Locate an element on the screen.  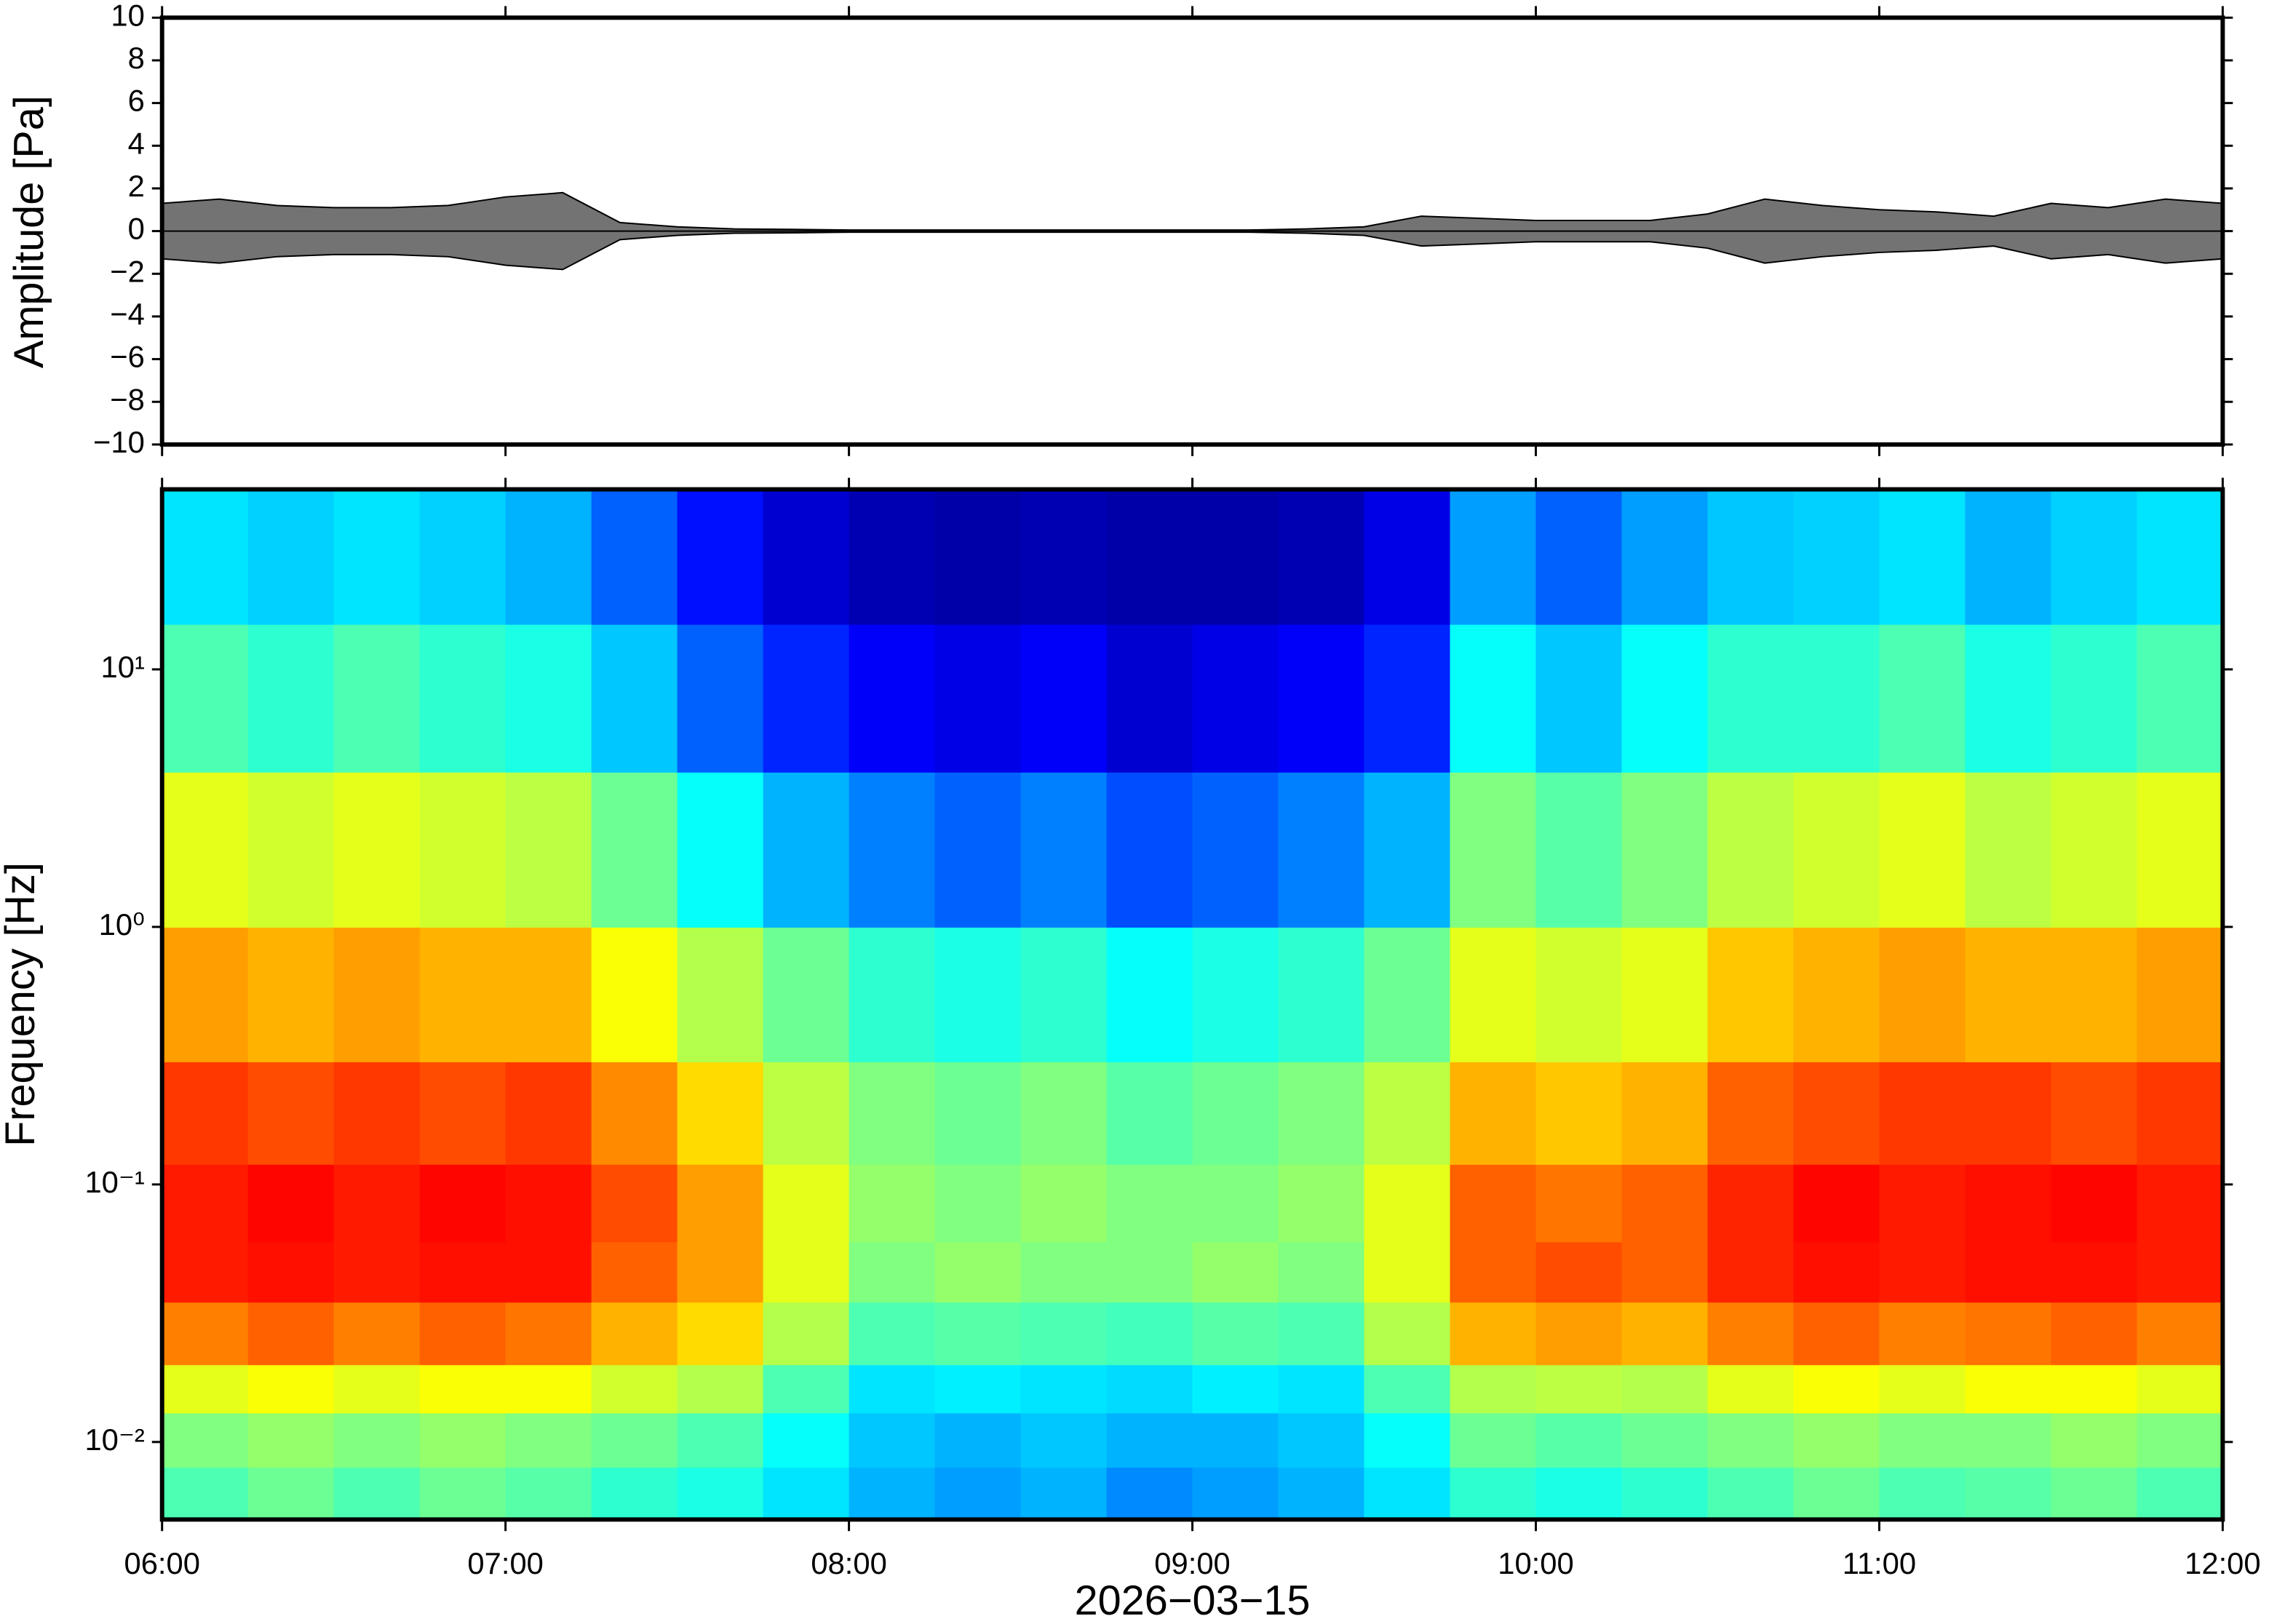
waveform-lower is located at coordinates (1192, 251).